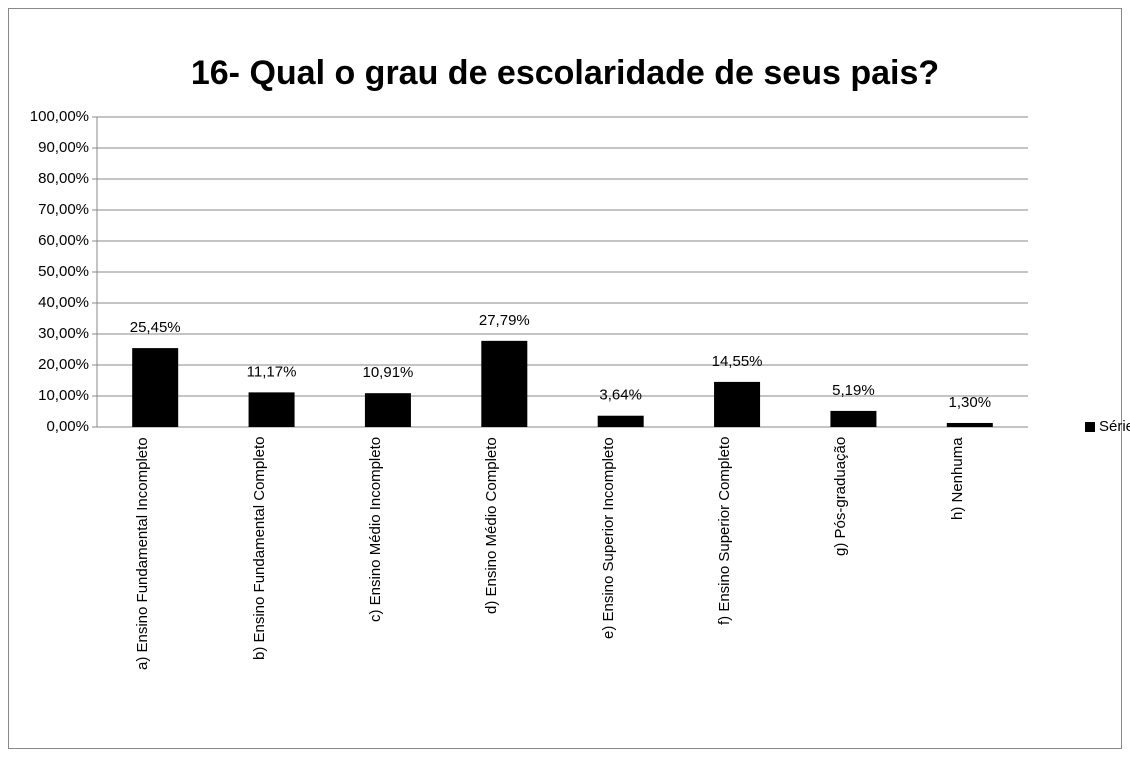  What do you see at coordinates (259, 549) in the screenshot?
I see `x-tick-label: b) Ensino Fundamental Completo` at bounding box center [259, 549].